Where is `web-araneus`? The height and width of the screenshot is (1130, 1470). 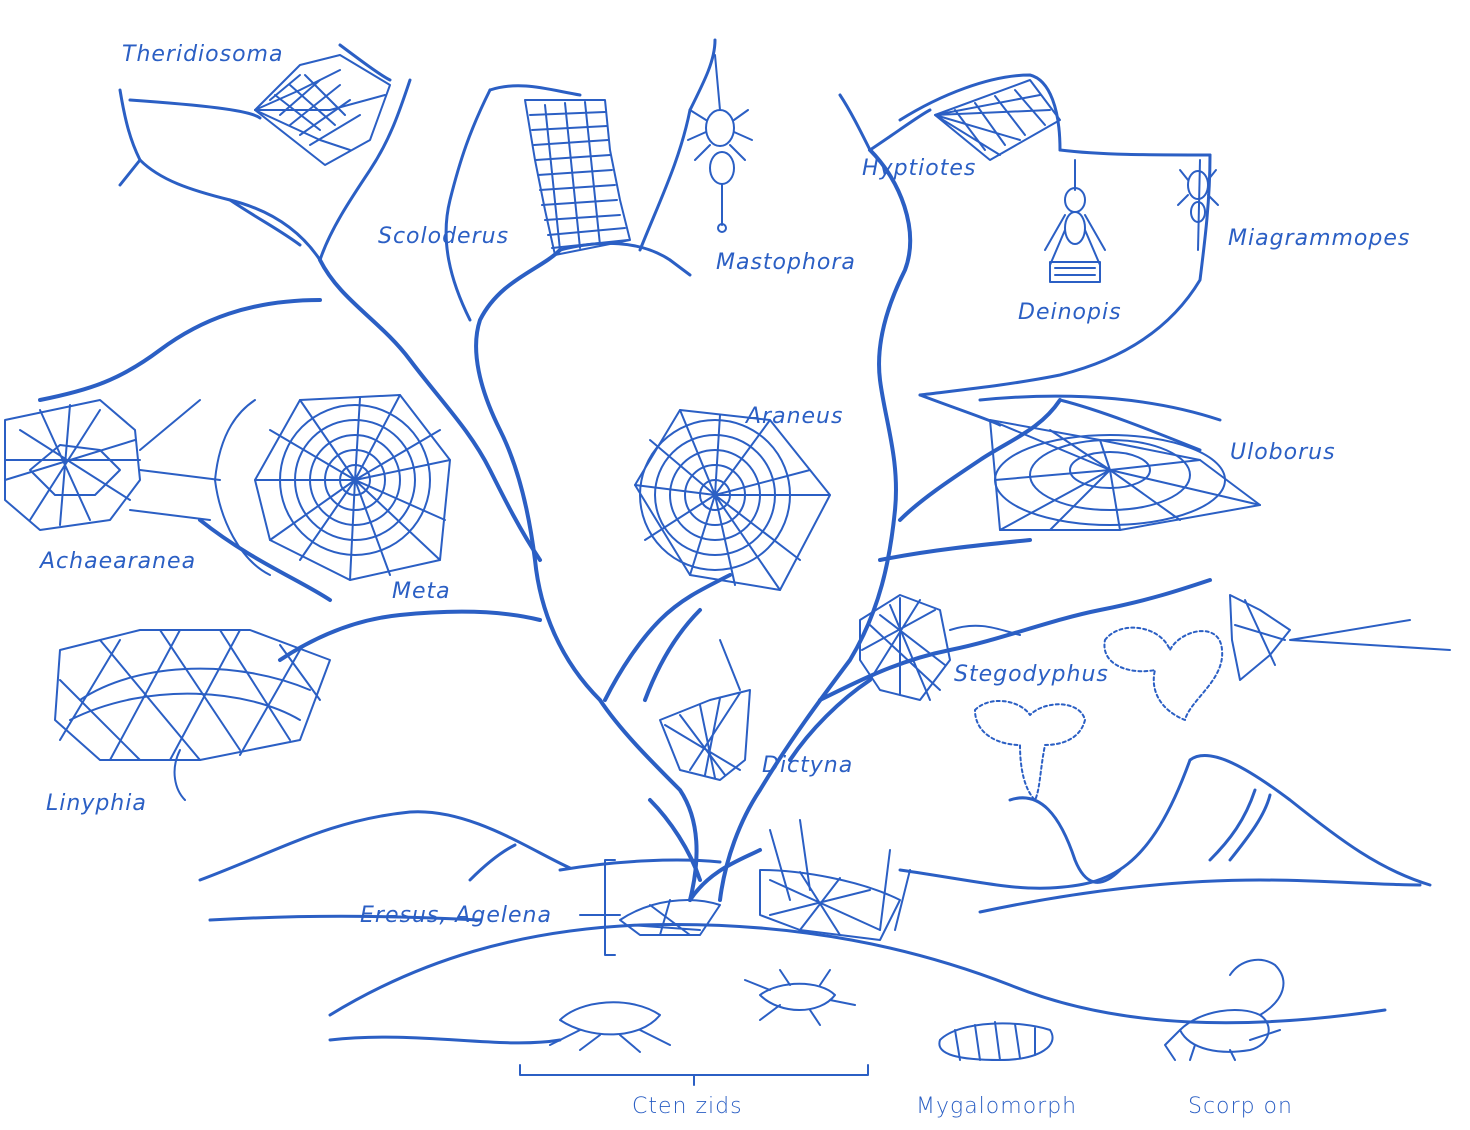
web-araneus is located at coordinates (732, 500).